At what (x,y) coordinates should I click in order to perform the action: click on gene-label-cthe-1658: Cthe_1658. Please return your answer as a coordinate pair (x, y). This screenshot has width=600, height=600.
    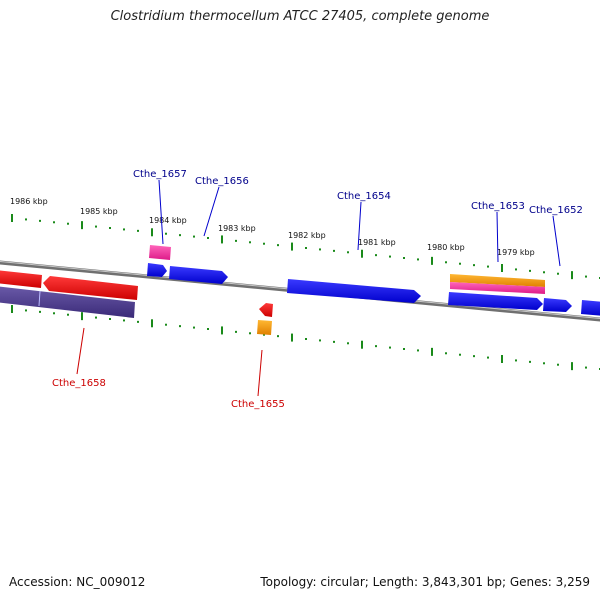
    Looking at the image, I should click on (79, 383).